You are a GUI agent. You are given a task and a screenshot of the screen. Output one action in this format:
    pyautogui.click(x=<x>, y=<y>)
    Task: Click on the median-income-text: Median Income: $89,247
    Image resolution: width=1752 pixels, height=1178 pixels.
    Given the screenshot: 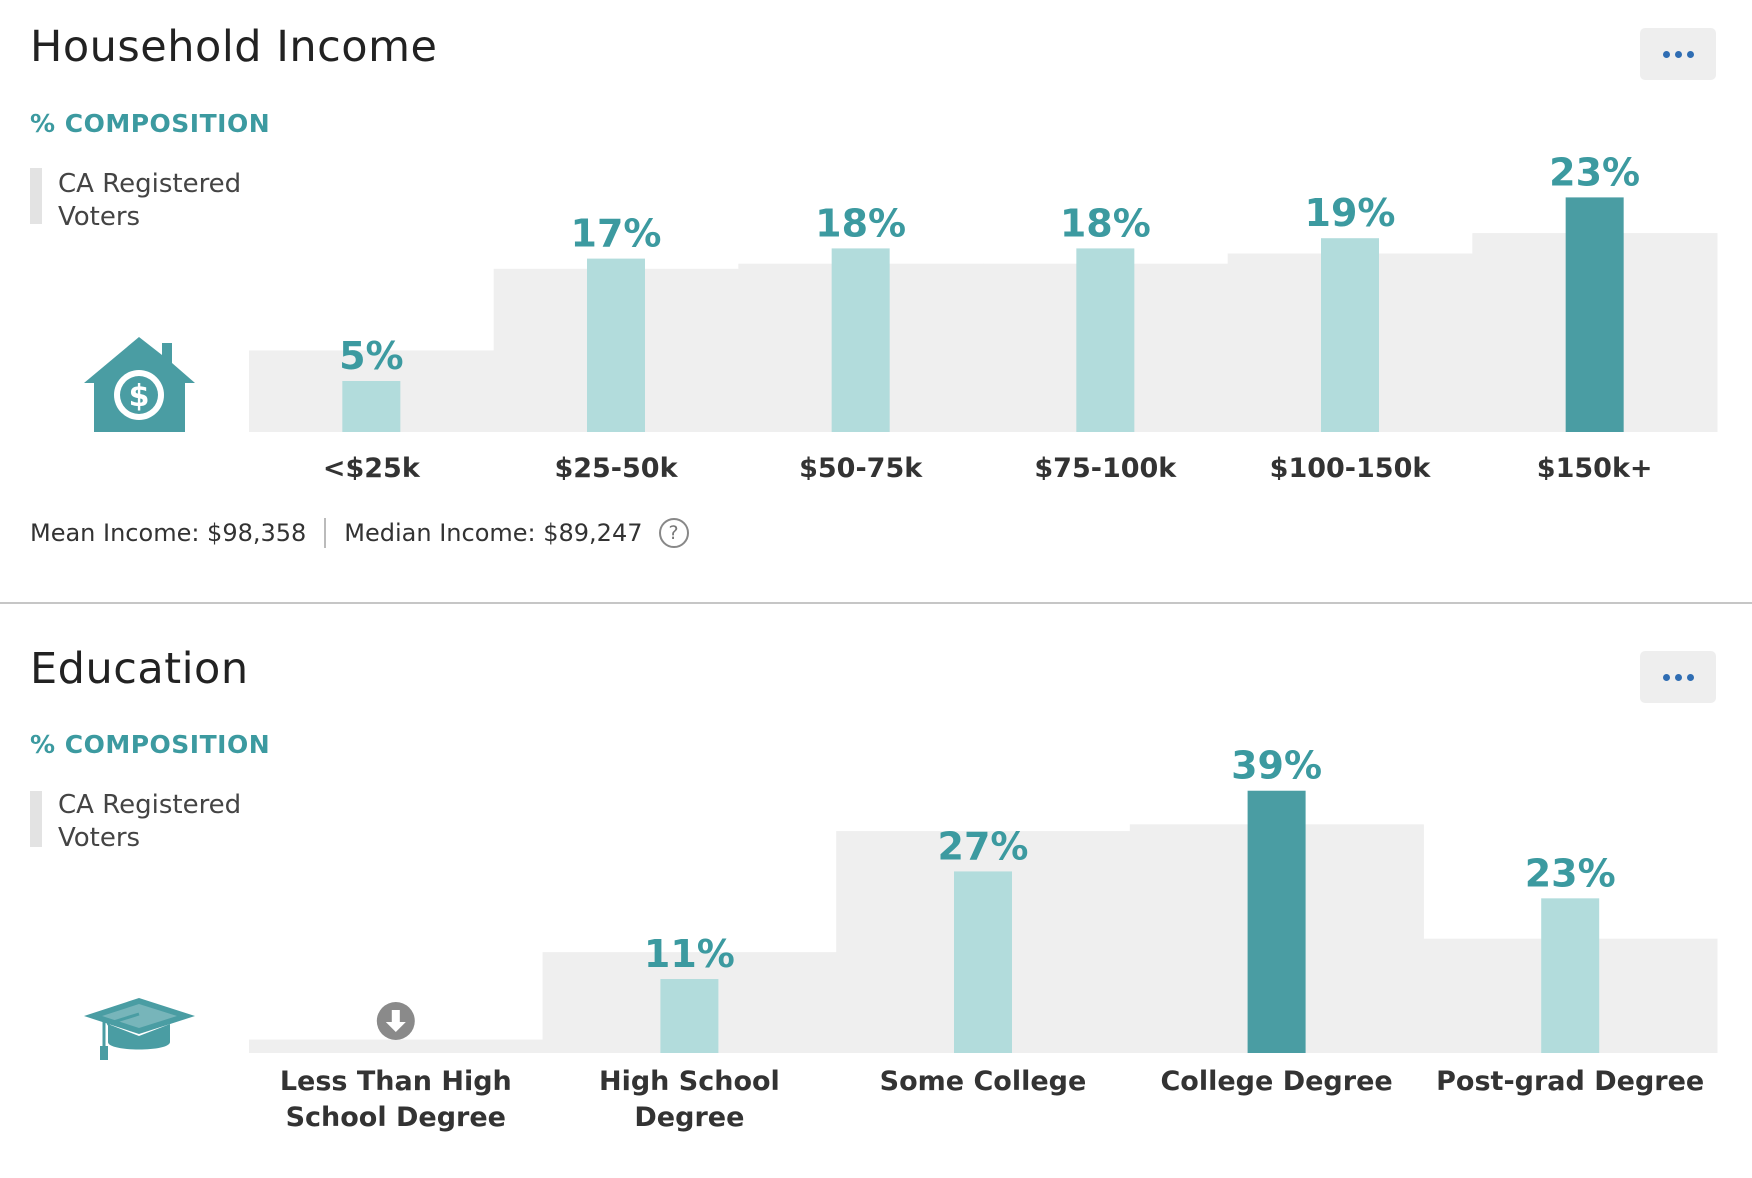 What is the action you would take?
    pyautogui.click(x=493, y=533)
    